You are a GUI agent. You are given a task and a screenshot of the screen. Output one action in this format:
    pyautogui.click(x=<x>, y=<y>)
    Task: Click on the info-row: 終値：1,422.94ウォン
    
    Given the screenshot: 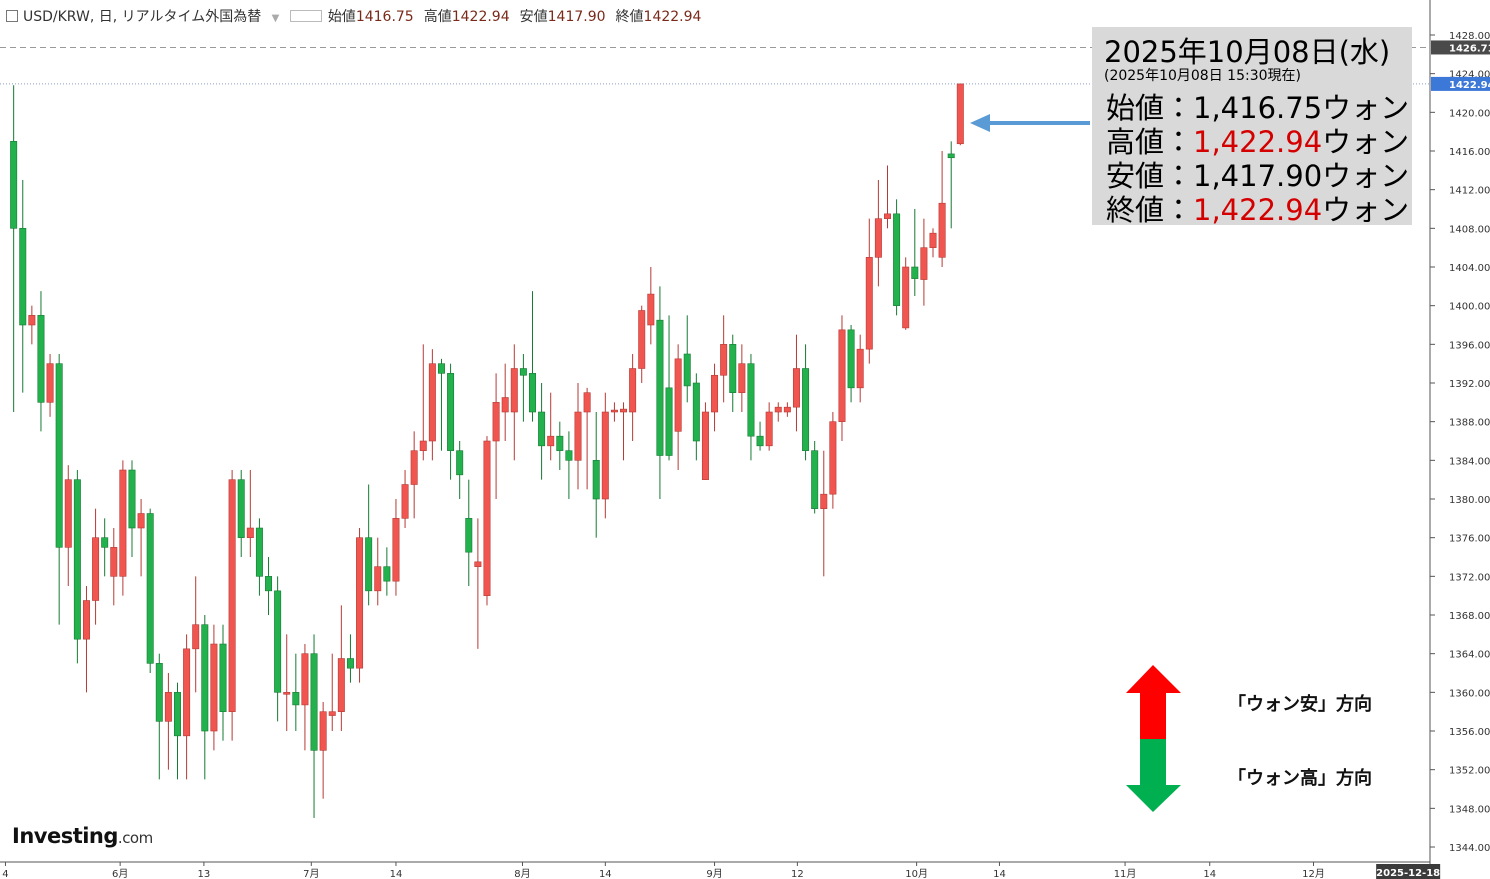 What is the action you would take?
    pyautogui.click(x=1257, y=208)
    